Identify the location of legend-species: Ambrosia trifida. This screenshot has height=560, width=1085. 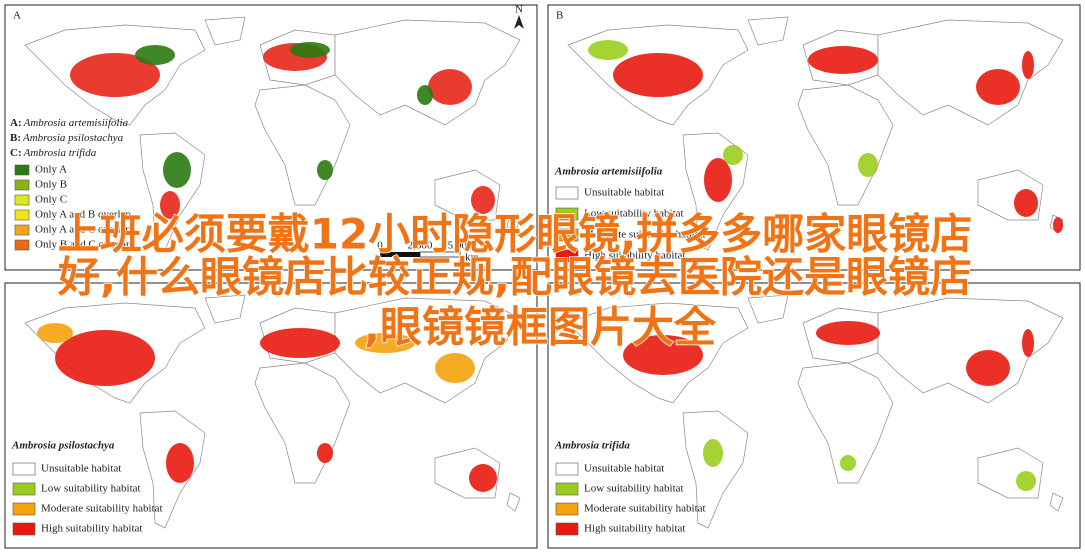
(60, 153).